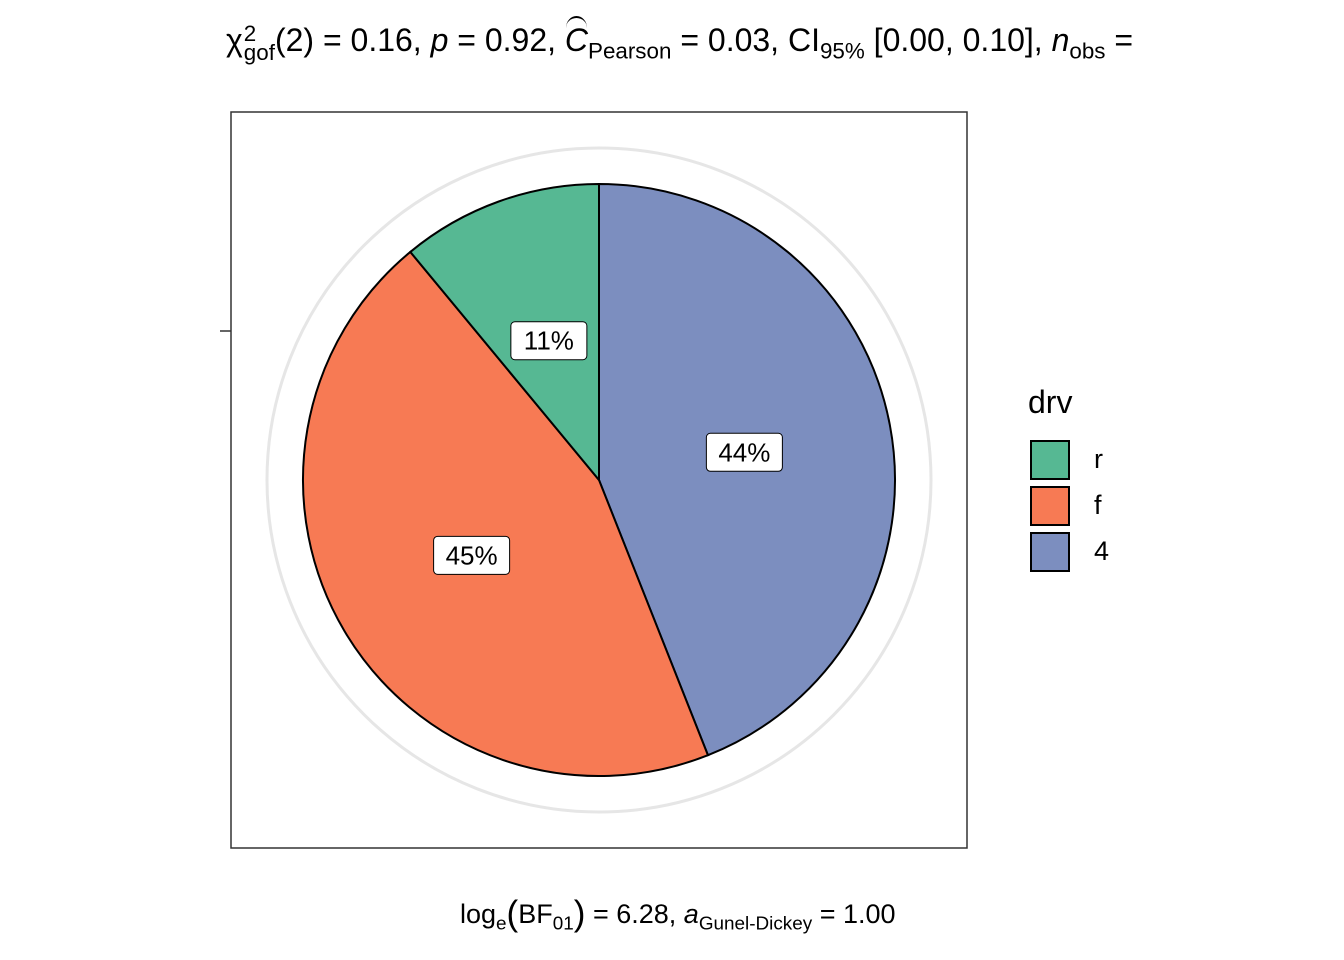 The image size is (1344, 960). Describe the element at coordinates (634, 914) in the screenshot. I see `bf-value: = 6.28,` at that location.